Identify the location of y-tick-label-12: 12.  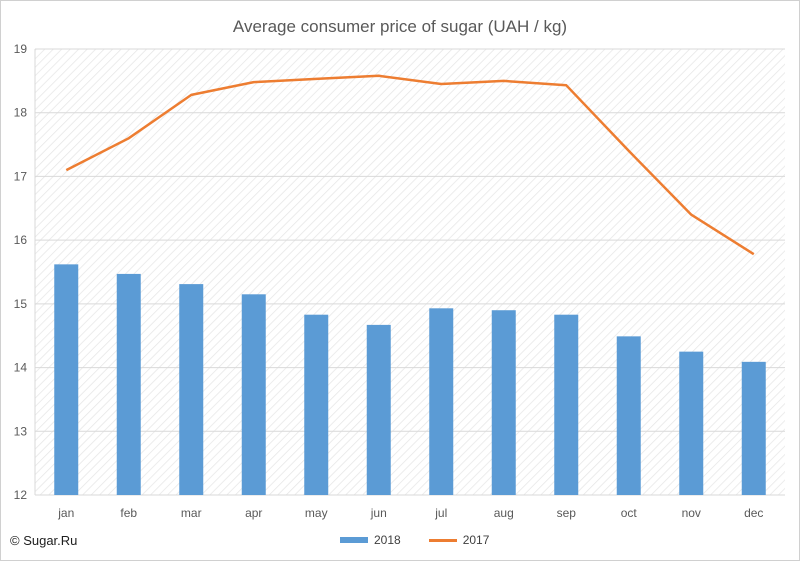
(21, 495).